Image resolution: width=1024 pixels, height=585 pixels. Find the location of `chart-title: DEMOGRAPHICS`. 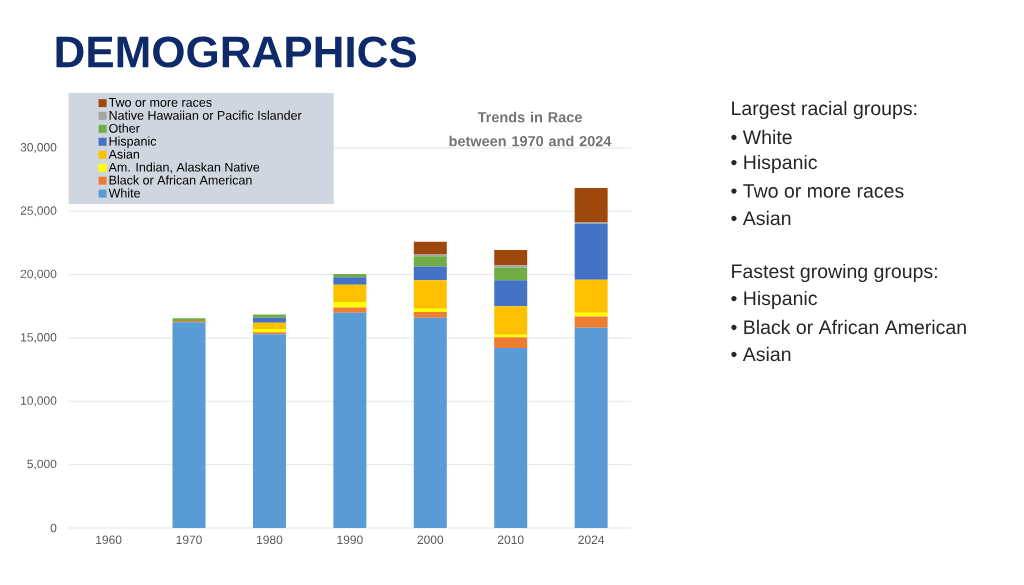

chart-title: DEMOGRAPHICS is located at coordinates (236, 52).